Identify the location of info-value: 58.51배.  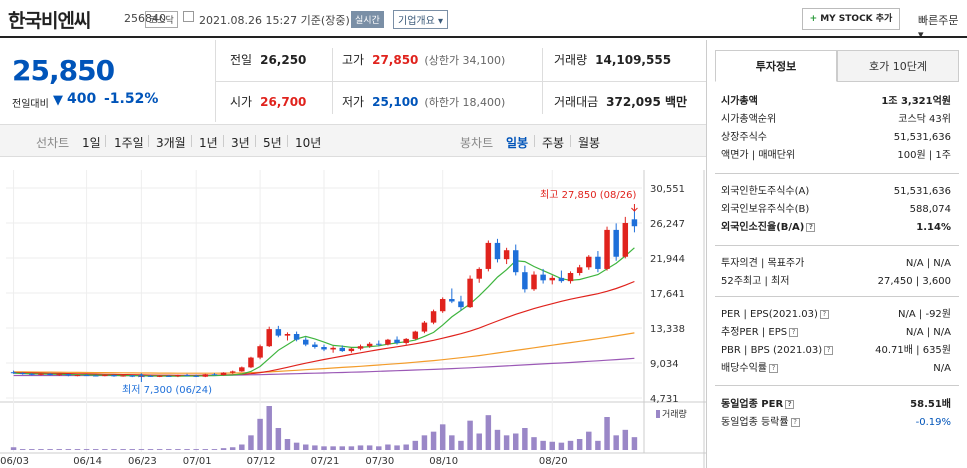
(930, 404).